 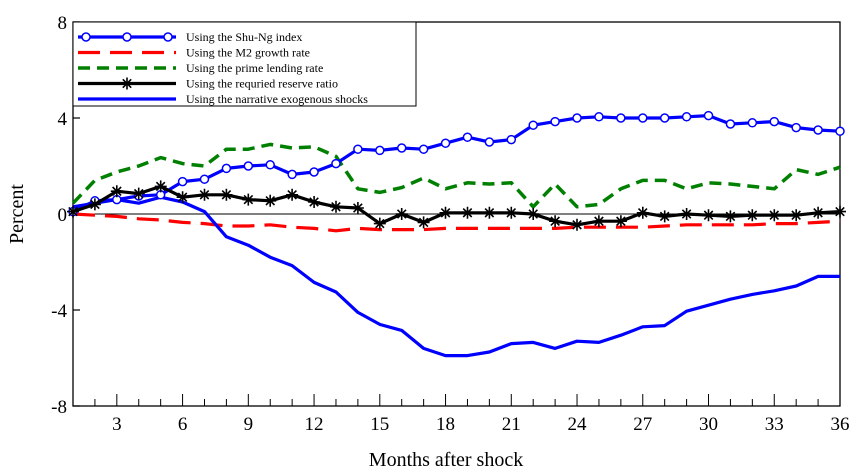 What do you see at coordinates (249, 424) in the screenshot?
I see `x-tick-label: 9` at bounding box center [249, 424].